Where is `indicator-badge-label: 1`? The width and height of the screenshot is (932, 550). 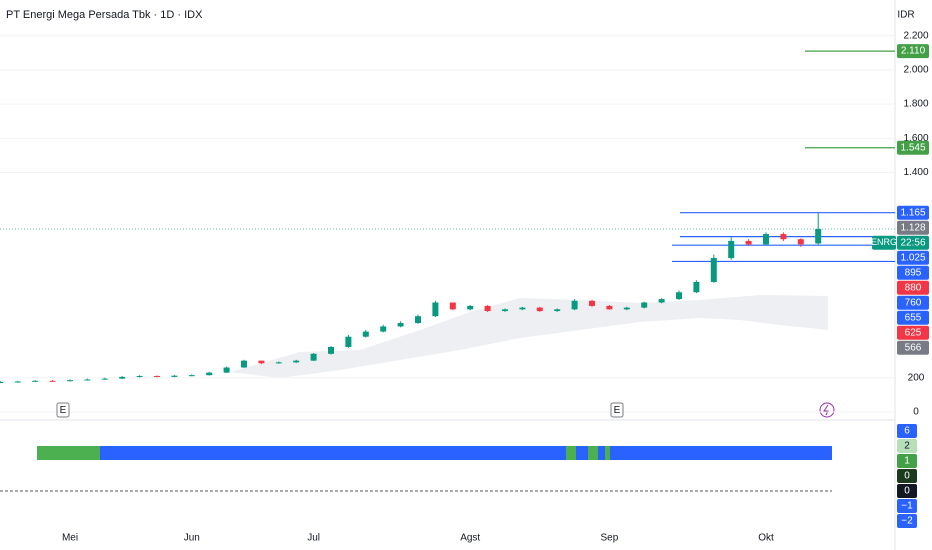 indicator-badge-label: 1 is located at coordinates (907, 461).